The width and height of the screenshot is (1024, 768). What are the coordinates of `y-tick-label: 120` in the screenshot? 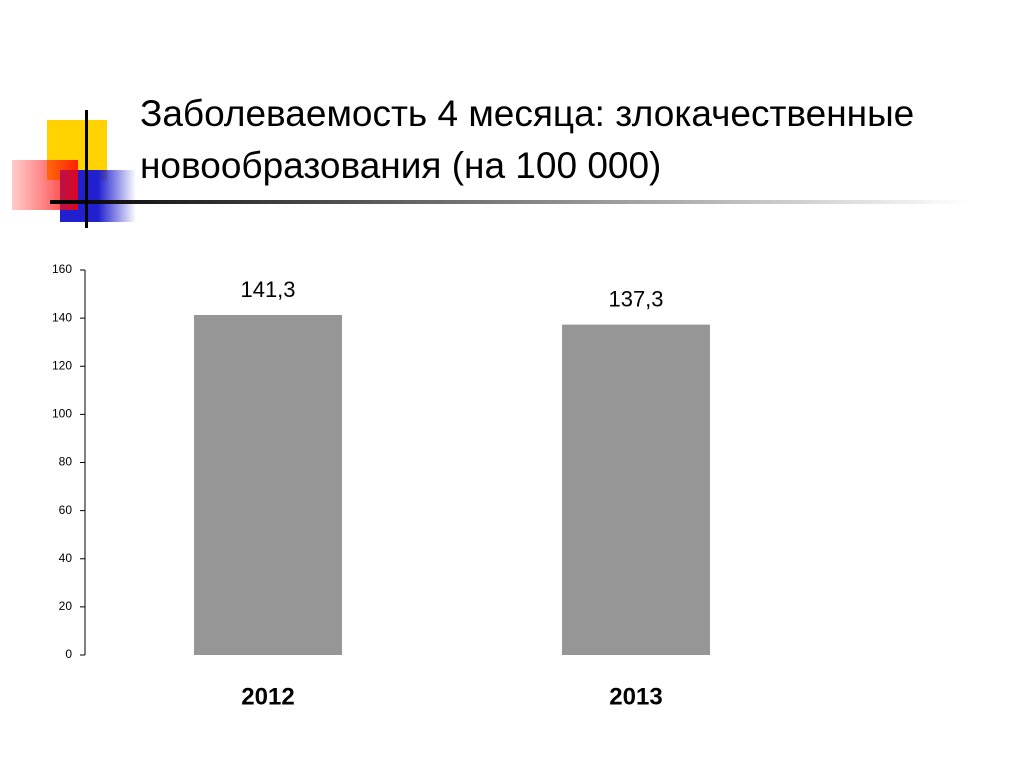 It's located at (62, 365).